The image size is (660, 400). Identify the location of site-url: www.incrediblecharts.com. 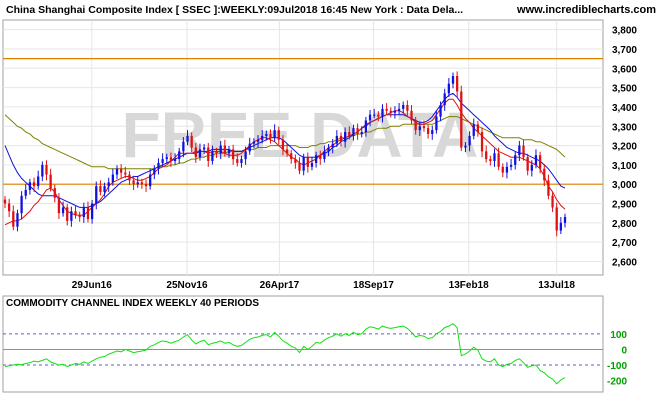
(586, 10).